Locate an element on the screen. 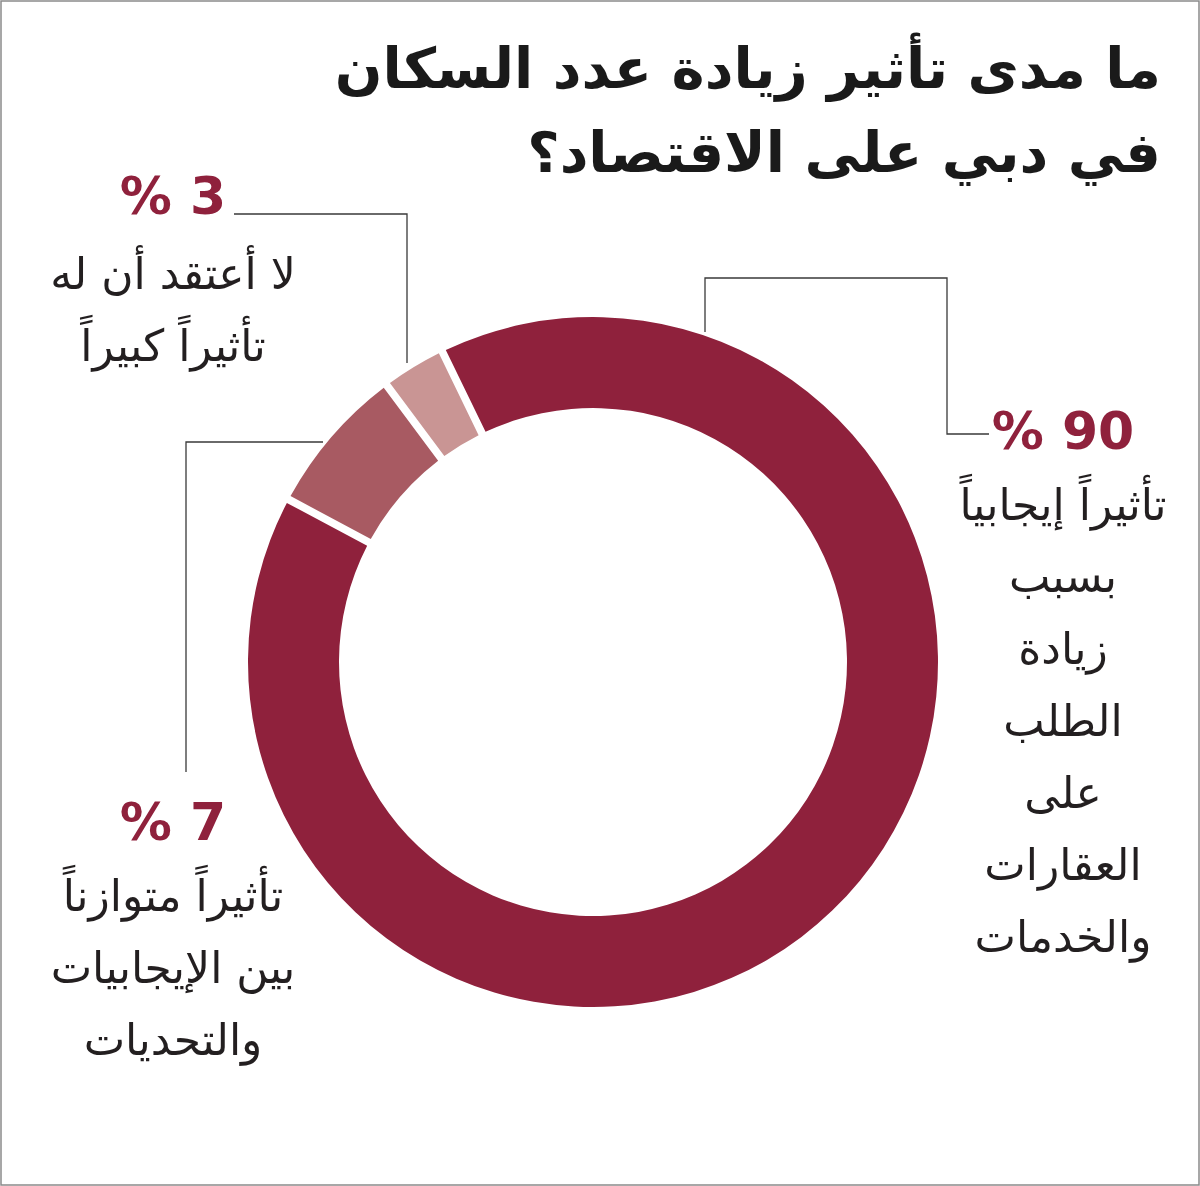 The height and width of the screenshot is (1186, 1200). data-label: % 90 is located at coordinates (1063, 431).